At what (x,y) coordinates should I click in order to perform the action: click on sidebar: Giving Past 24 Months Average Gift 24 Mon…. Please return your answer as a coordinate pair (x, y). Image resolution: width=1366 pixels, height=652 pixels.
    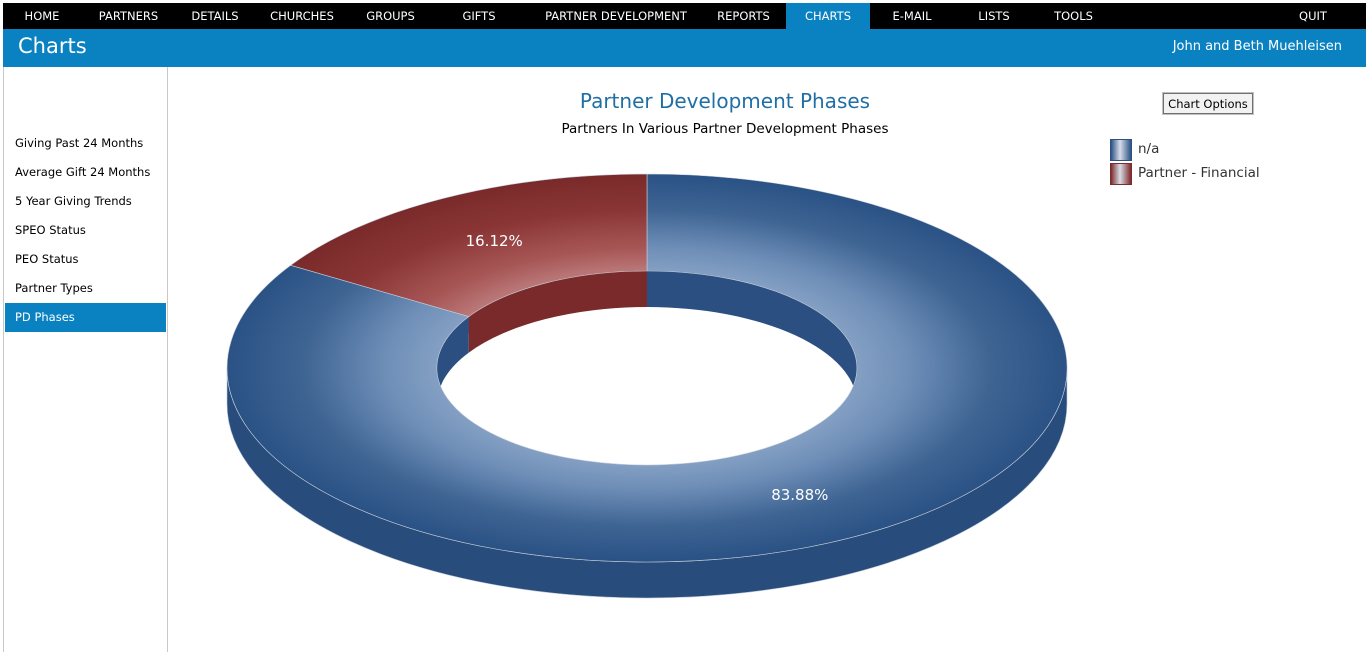
    Looking at the image, I should click on (85, 359).